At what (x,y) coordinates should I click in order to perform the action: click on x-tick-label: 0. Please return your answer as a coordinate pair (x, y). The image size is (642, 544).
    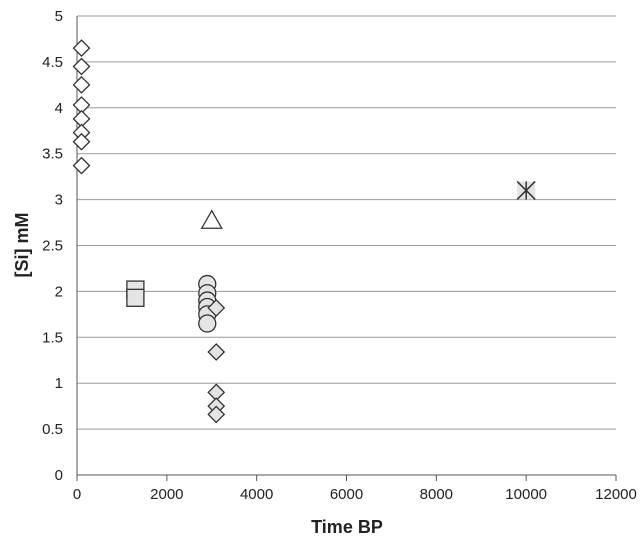
    Looking at the image, I should click on (77, 494).